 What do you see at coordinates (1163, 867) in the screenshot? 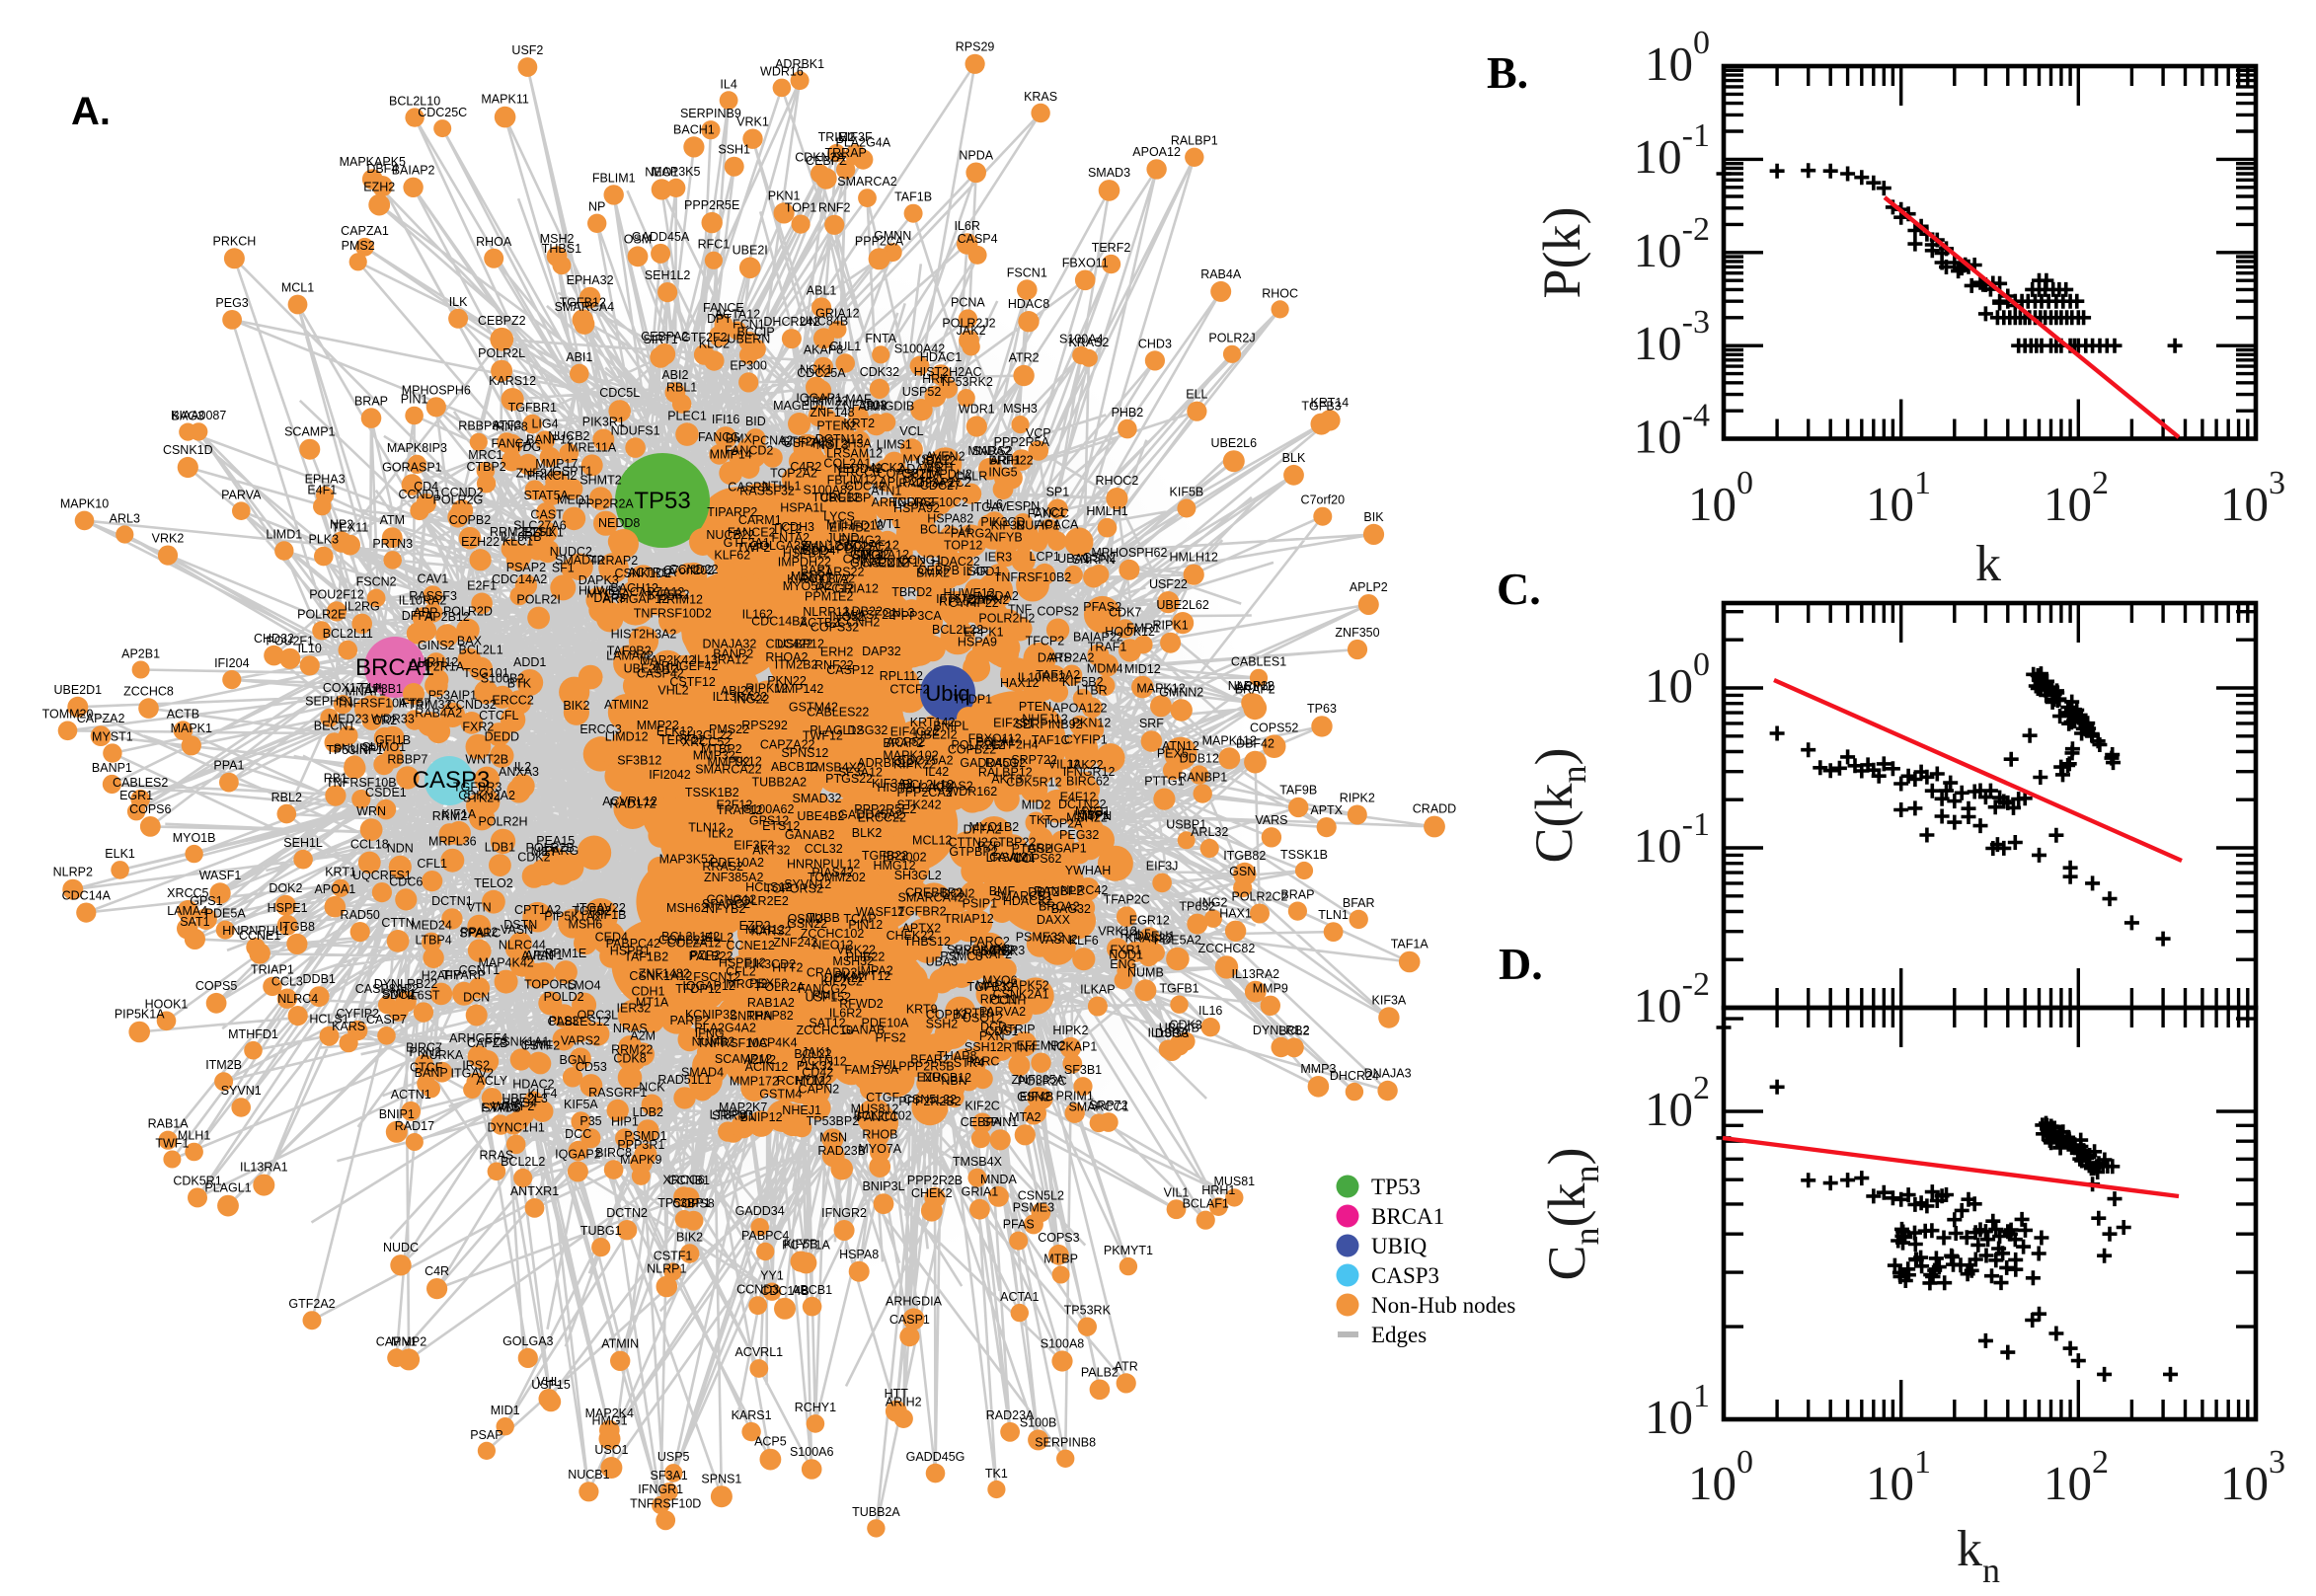
I see `svg-text: EIF3J` at bounding box center [1163, 867].